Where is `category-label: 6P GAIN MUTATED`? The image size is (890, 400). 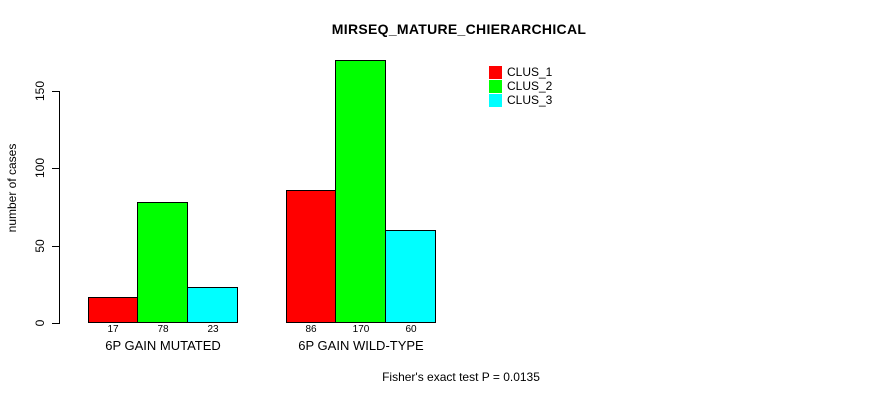
category-label: 6P GAIN MUTATED is located at coordinates (163, 345).